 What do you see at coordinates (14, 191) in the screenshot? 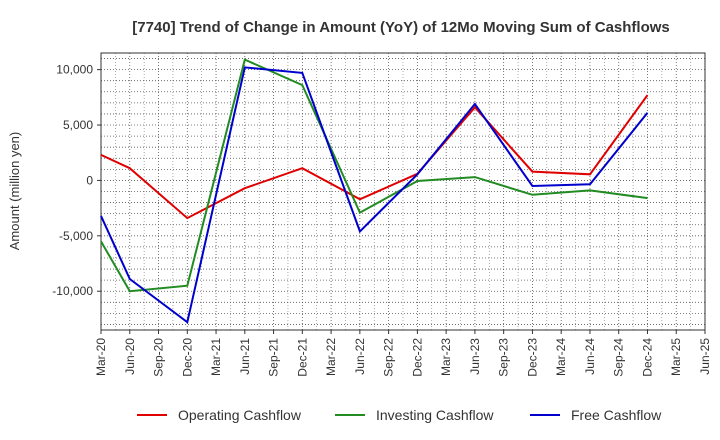
I see `y-axis-label: Amount (million yen)` at bounding box center [14, 191].